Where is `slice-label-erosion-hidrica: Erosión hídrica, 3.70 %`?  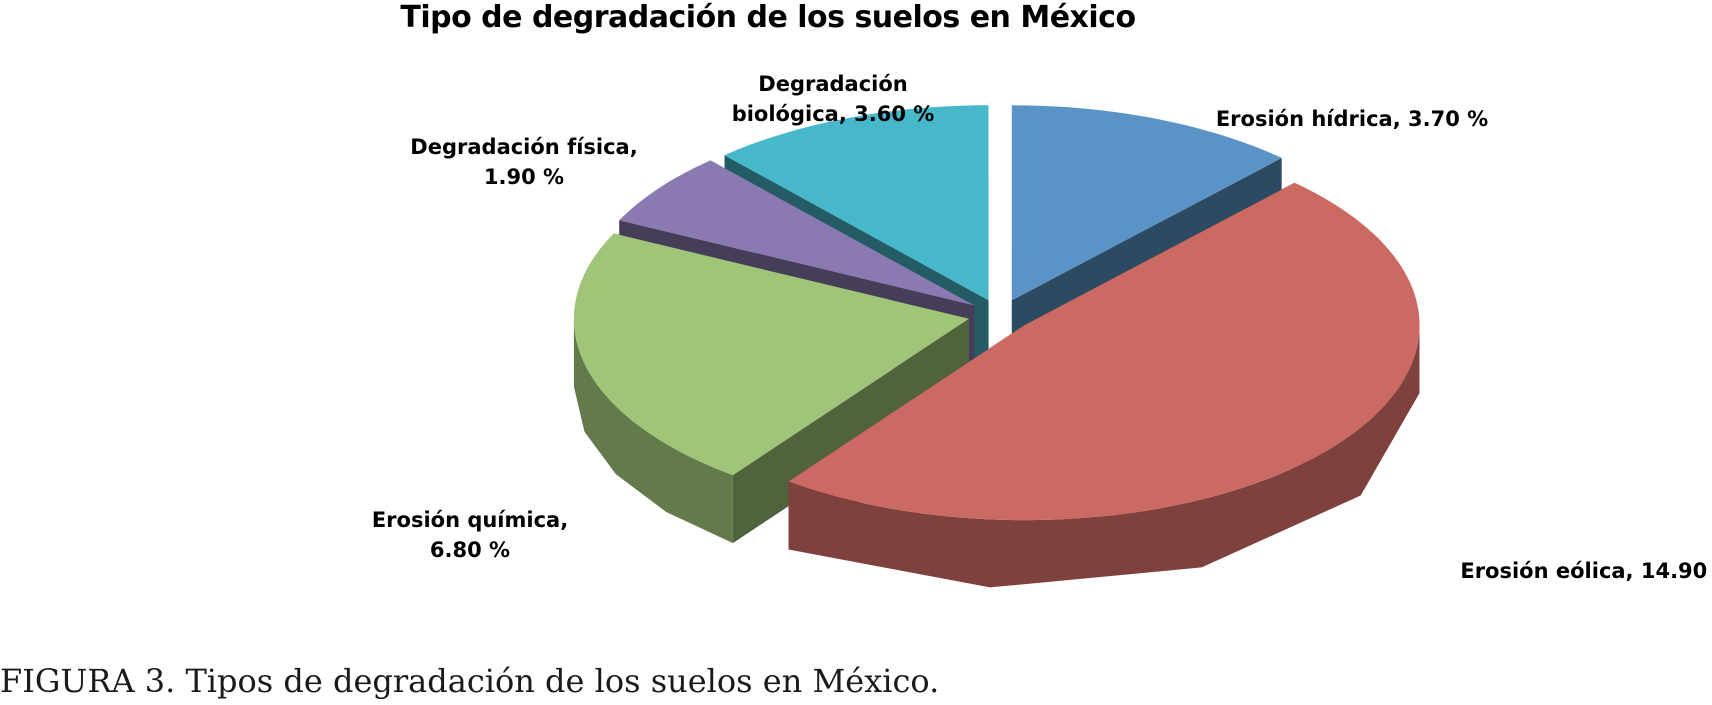
slice-label-erosion-hidrica: Erosión hídrica, 3.70 % is located at coordinates (1352, 119).